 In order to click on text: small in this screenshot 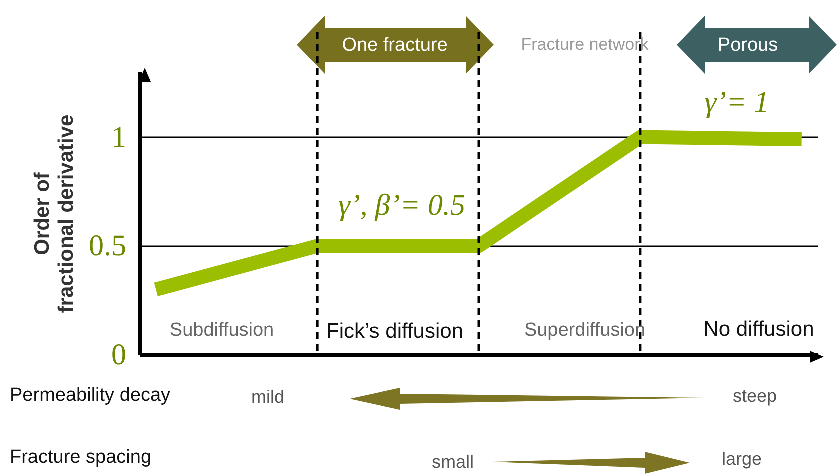, I will do `click(453, 462)`.